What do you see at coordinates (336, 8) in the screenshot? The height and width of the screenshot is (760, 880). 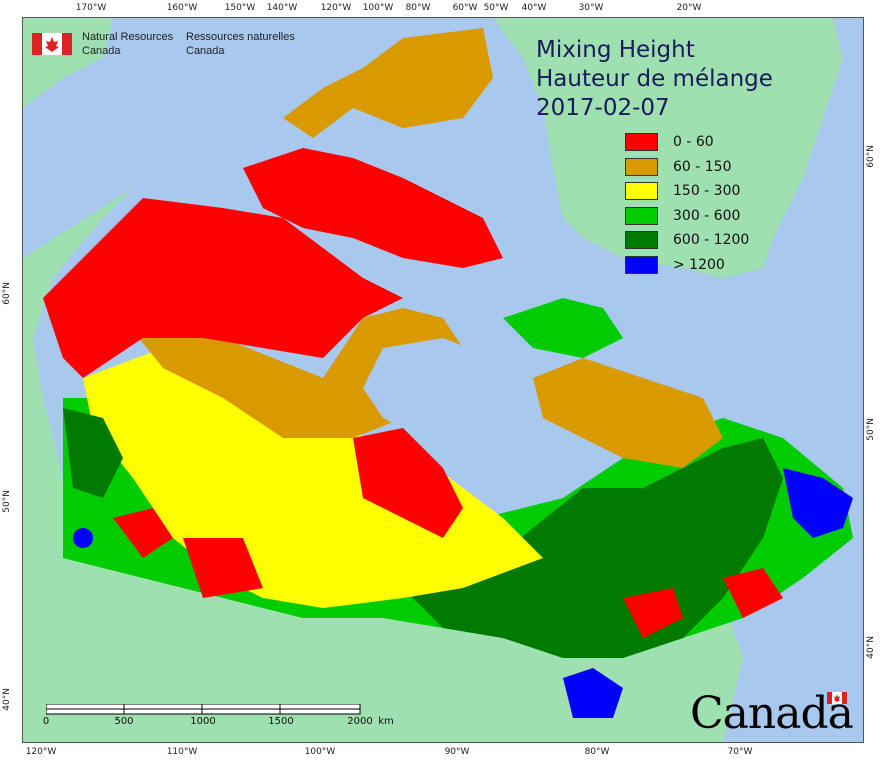 I see `top-tick-120w: 120°W` at bounding box center [336, 8].